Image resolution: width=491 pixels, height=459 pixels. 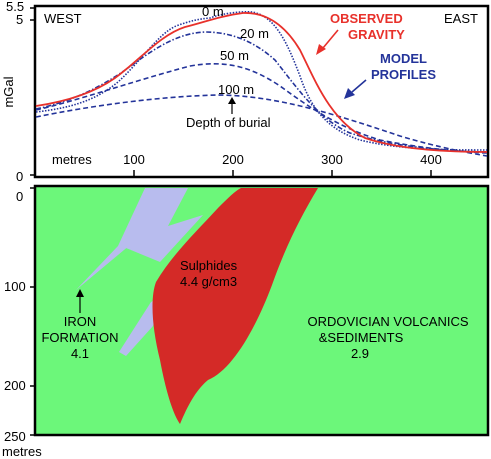 What do you see at coordinates (19, 19) in the screenshot?
I see `y-tick-label-5: 5` at bounding box center [19, 19].